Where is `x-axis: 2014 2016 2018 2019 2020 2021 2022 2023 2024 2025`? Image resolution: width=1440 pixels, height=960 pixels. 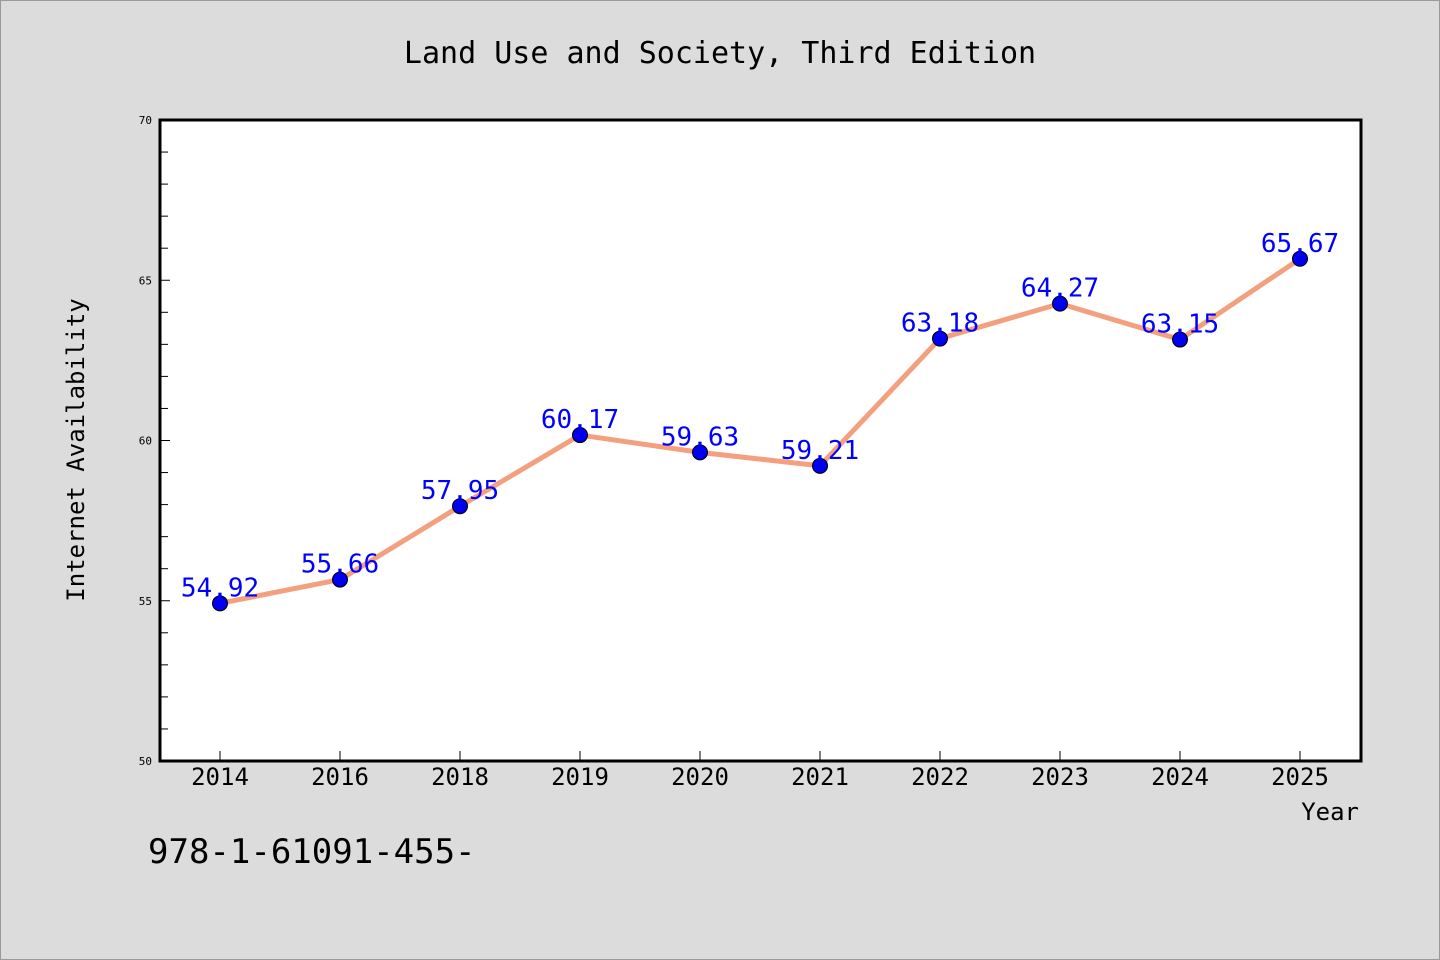 x-axis: 2014 2016 2018 2019 2020 2021 2022 2023 2024 2025 is located at coordinates (760, 771).